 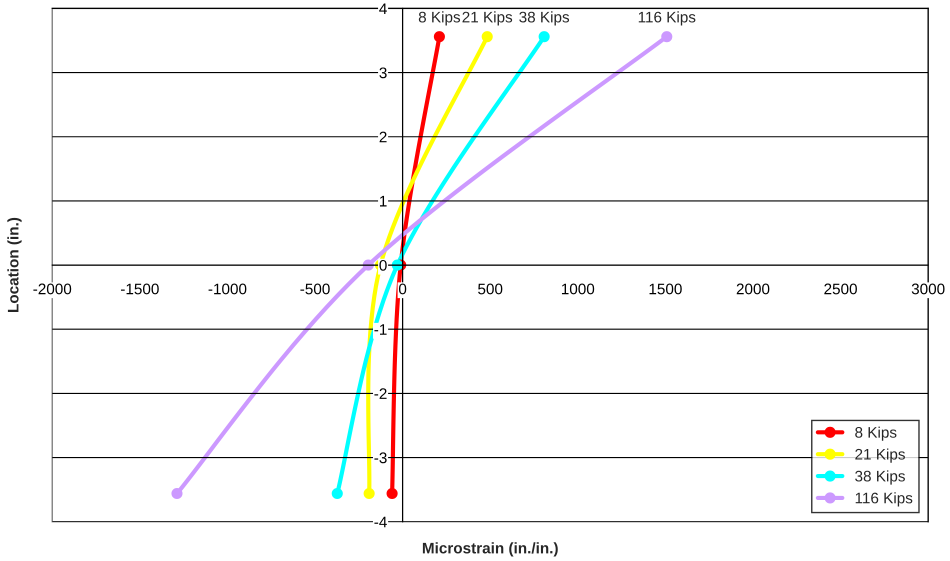 What do you see at coordinates (380, 522) in the screenshot?
I see `y-tick-label: -4` at bounding box center [380, 522].